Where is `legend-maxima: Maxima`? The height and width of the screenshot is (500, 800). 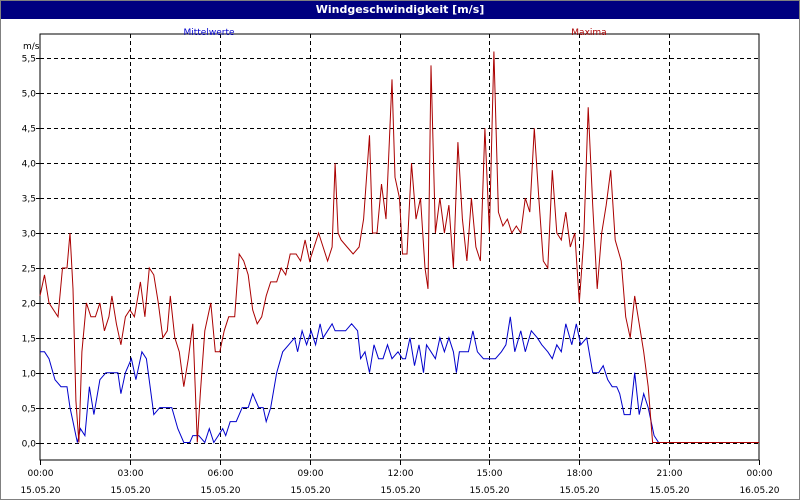 legend-maxima: Maxima is located at coordinates (588, 33).